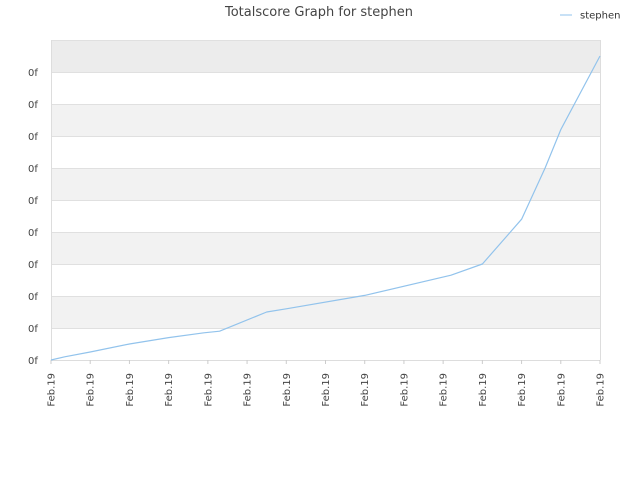  Describe the element at coordinates (33, 217) in the screenshot. I see `y-axis-ticks: 0f 0f 0f 0f 0f 0f 0f 0f 0f 0f` at that location.